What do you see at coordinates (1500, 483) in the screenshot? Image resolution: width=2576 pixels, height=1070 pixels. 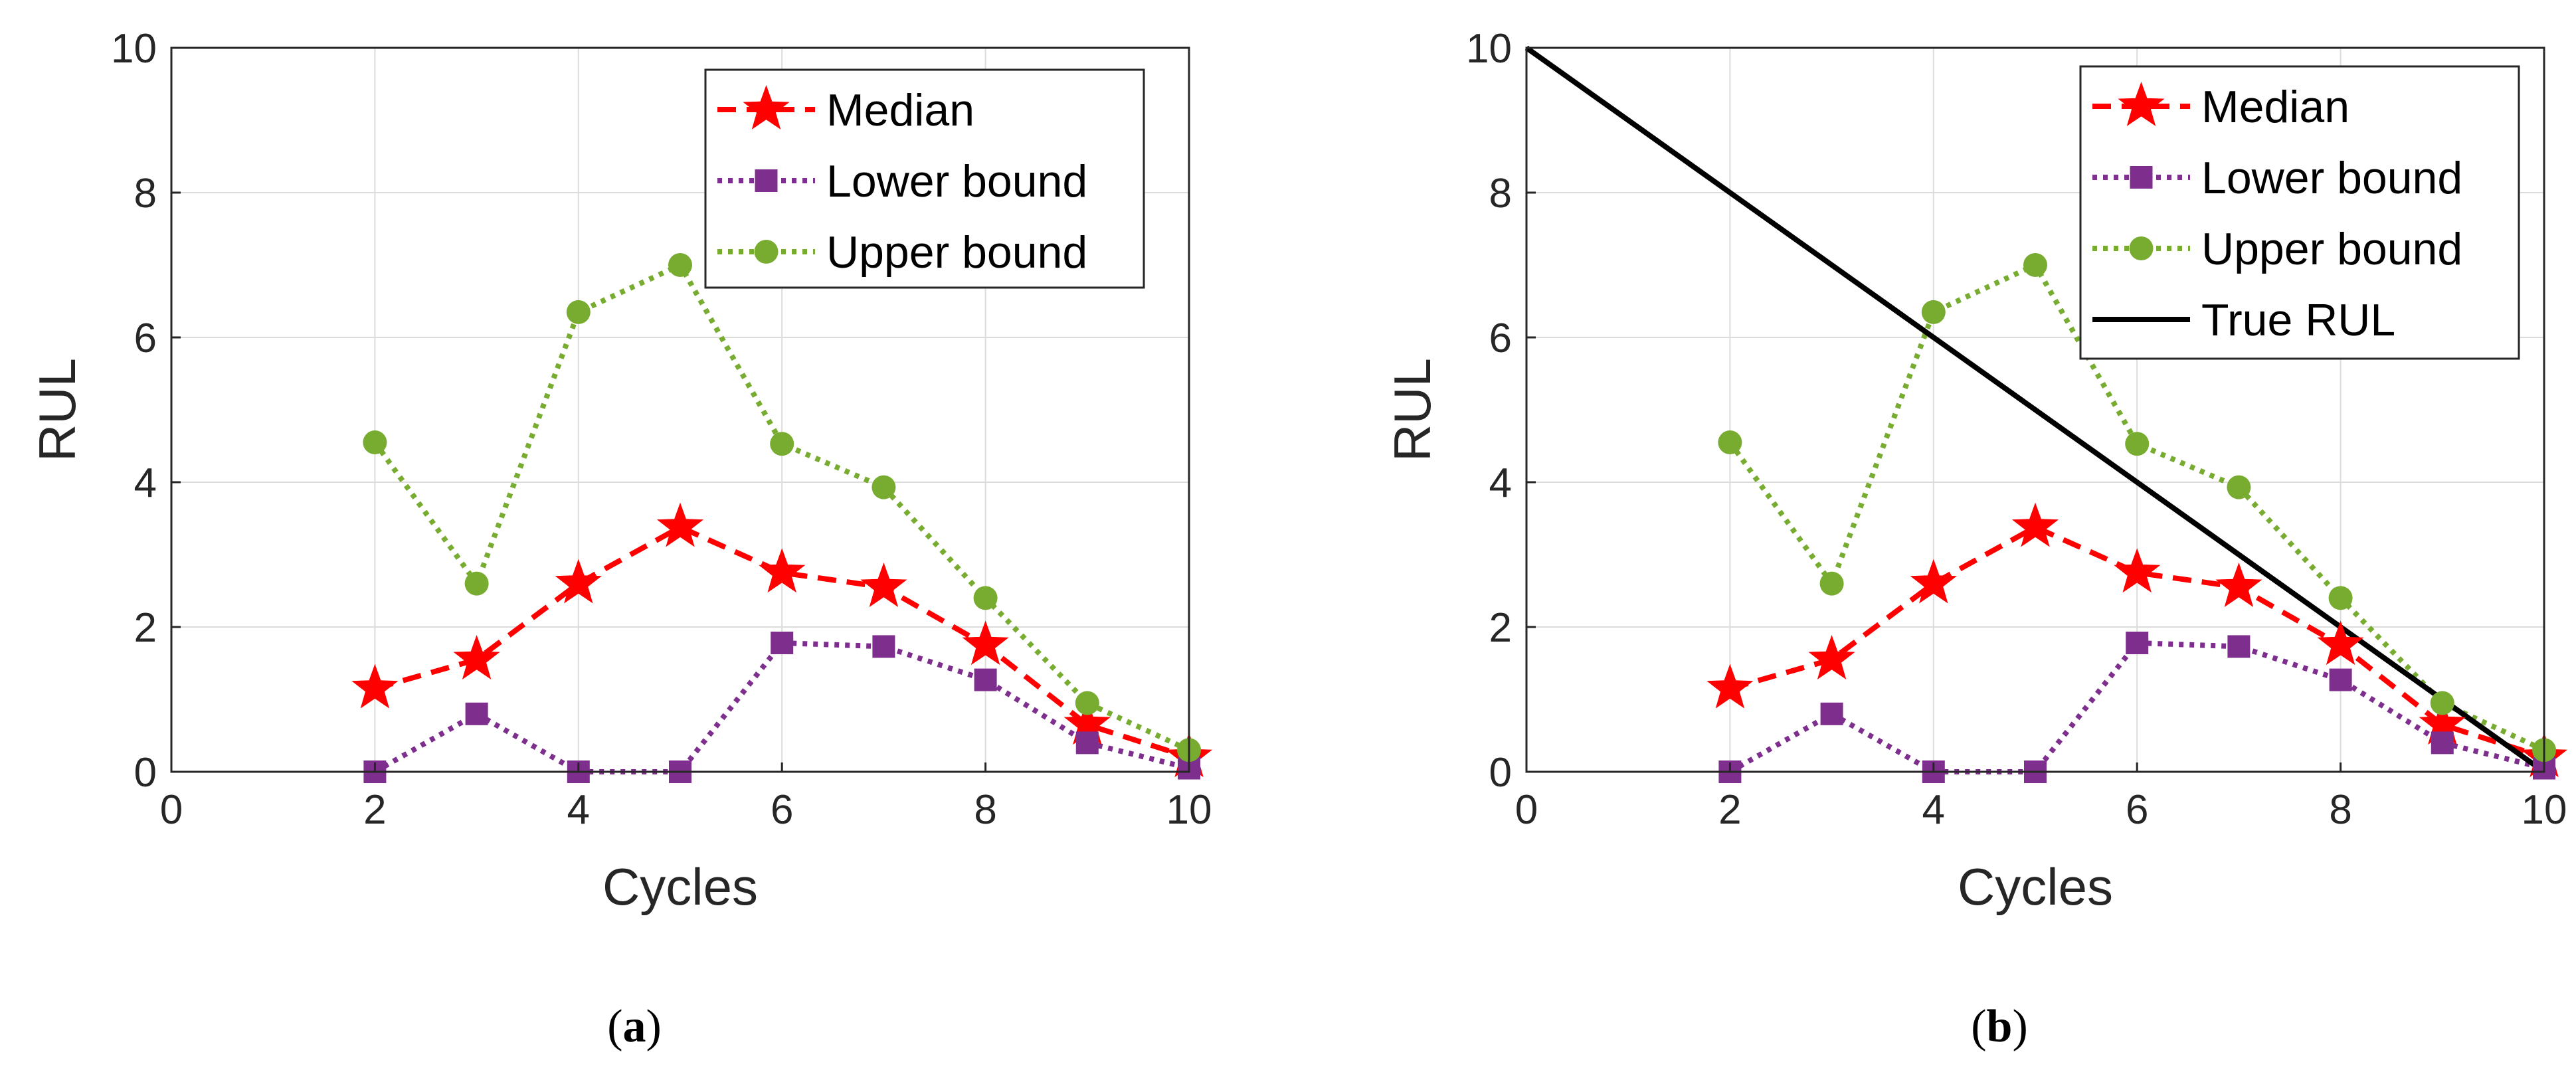 I see `chart-1-ytick-label: 4` at bounding box center [1500, 483].